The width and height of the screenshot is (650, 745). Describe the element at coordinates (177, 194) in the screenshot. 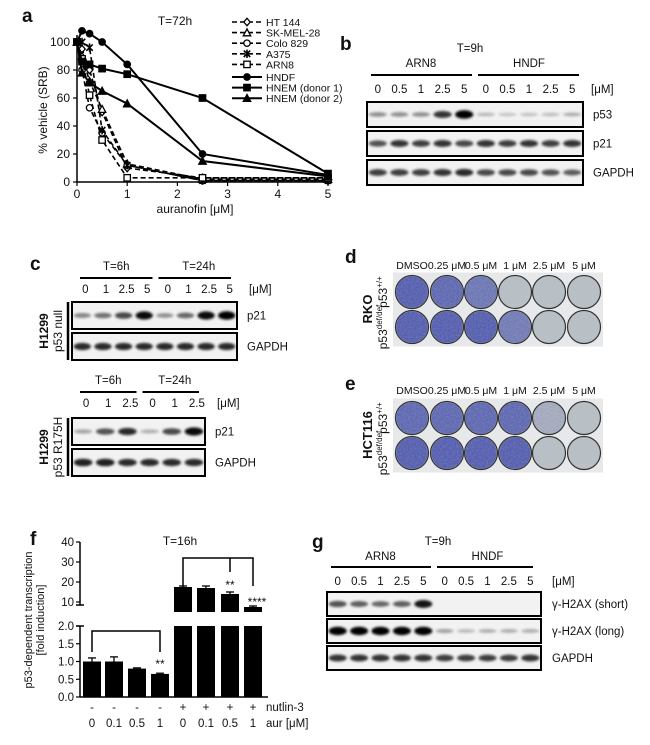

I see `x-tick-label: 2` at that location.